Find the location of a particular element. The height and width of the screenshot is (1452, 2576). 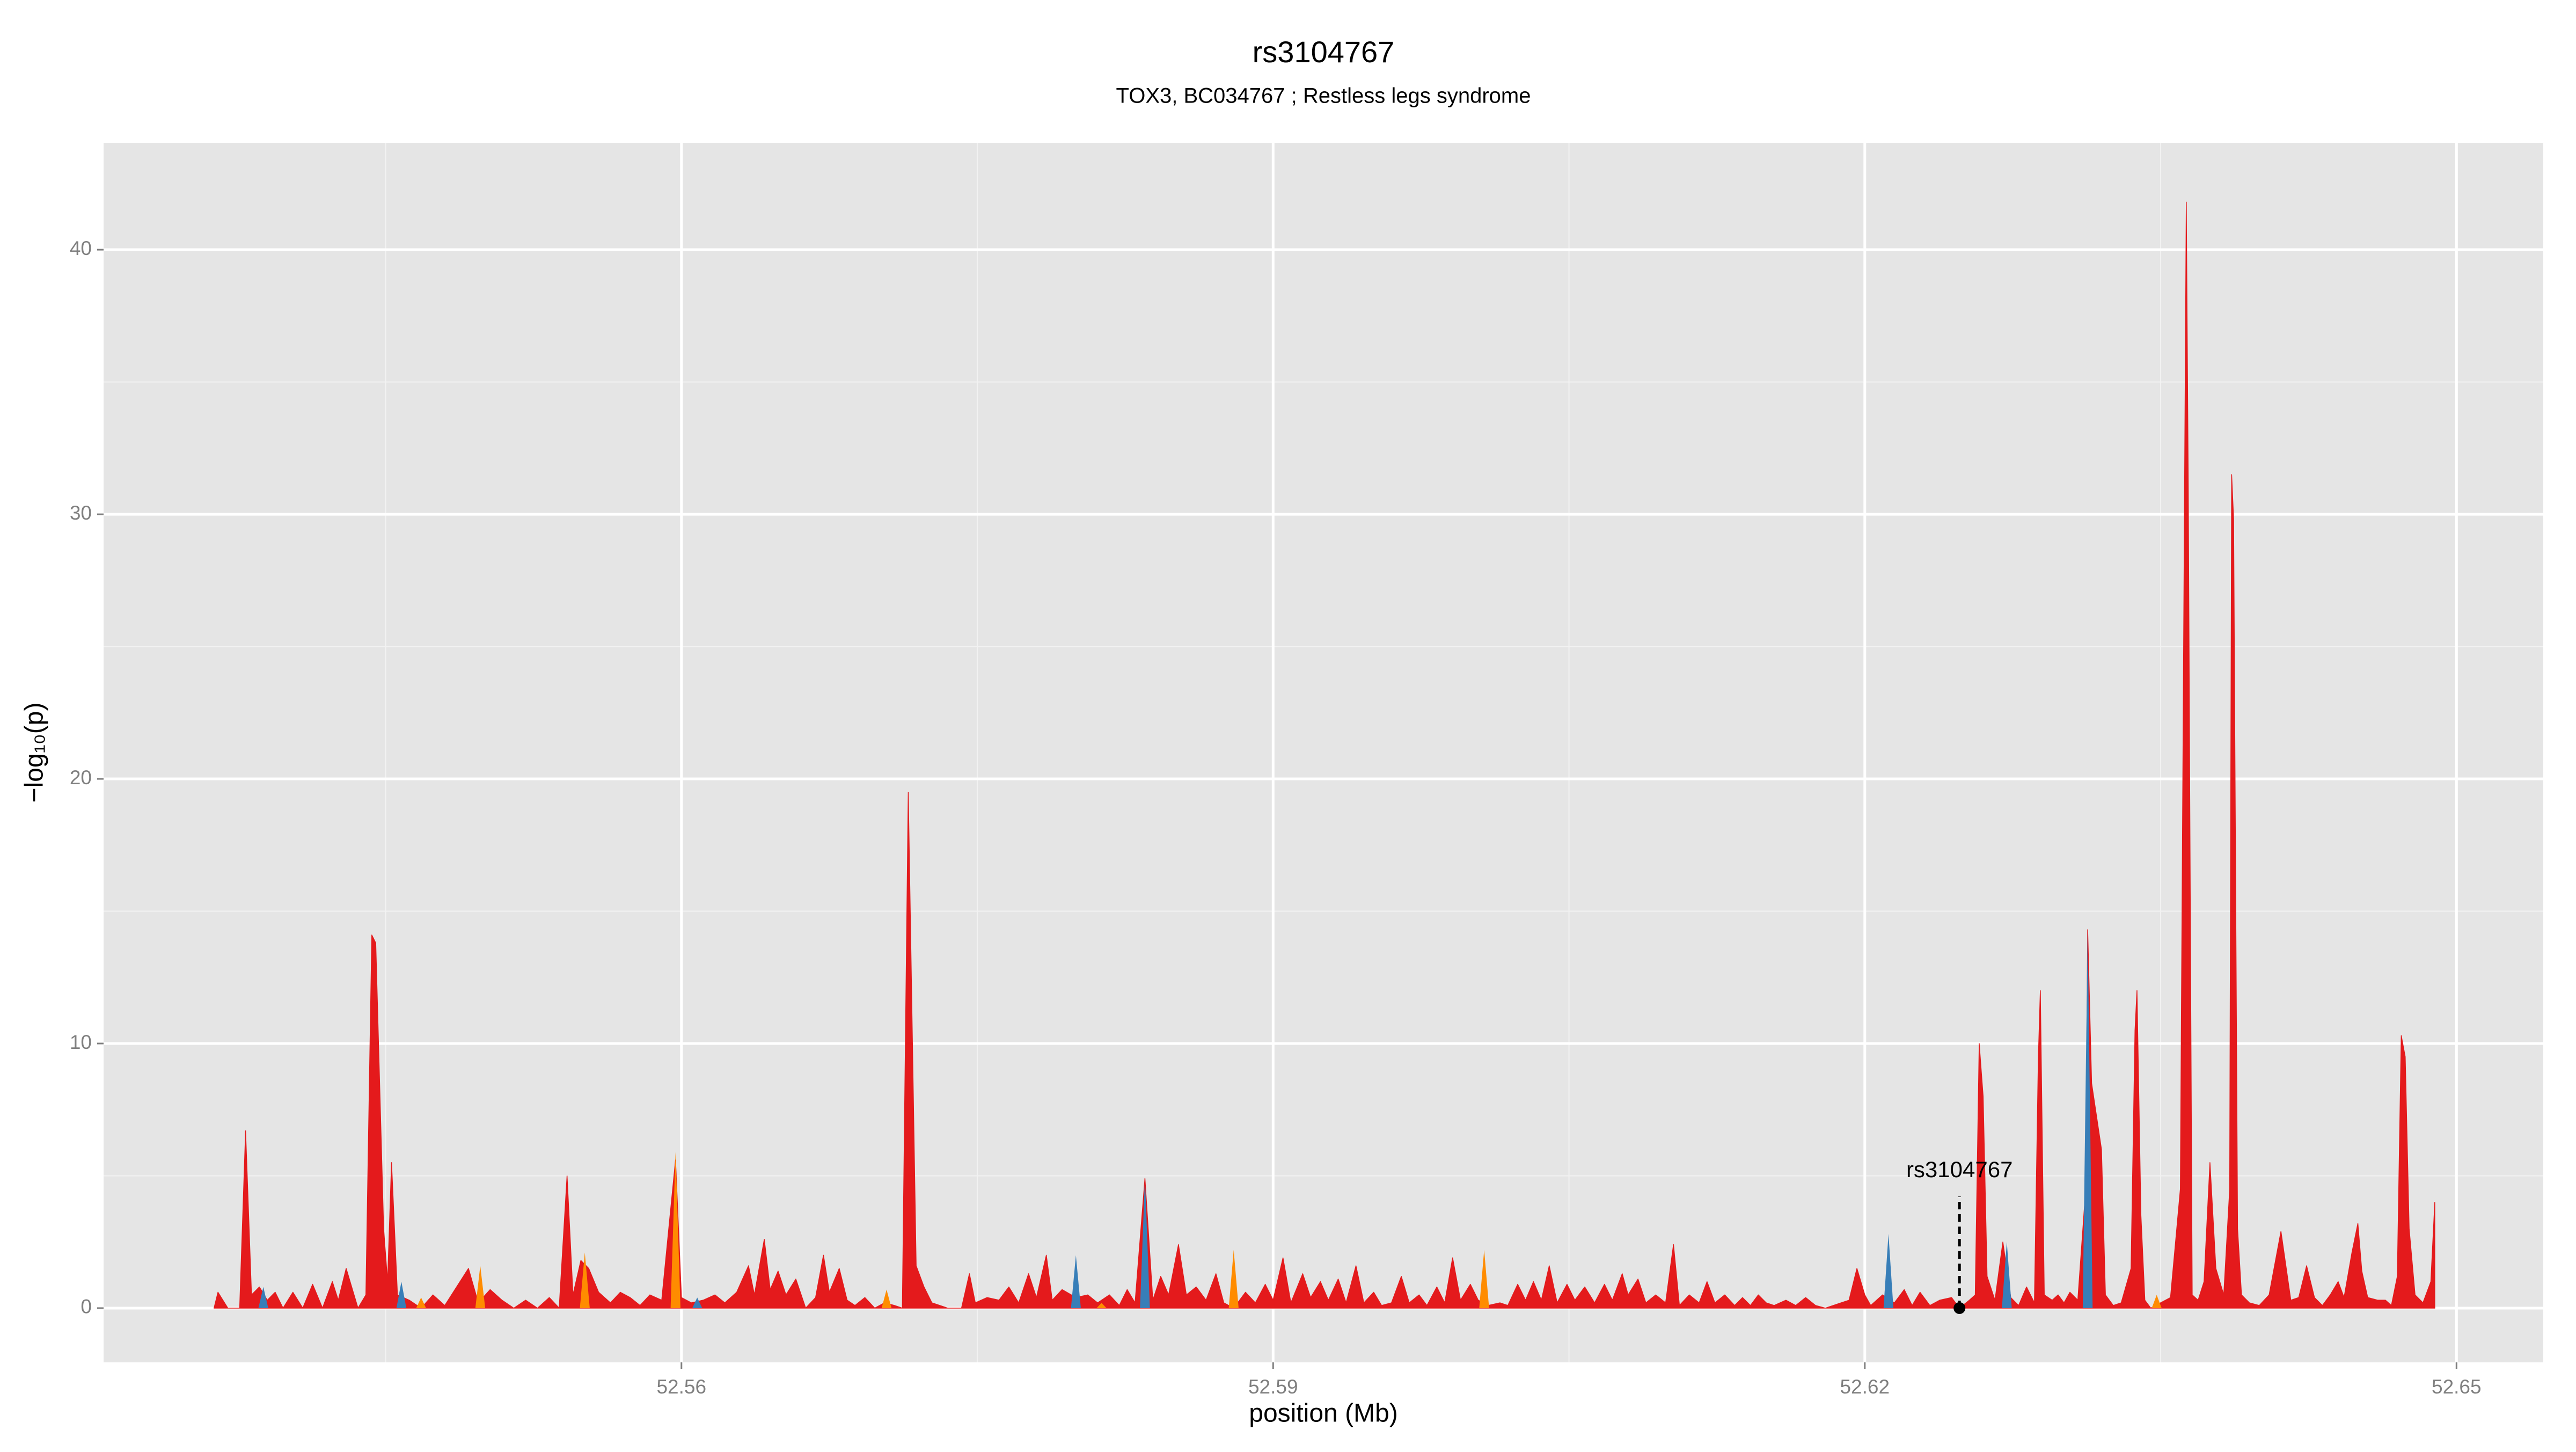

y-tick-label: 0 is located at coordinates (86, 1307).